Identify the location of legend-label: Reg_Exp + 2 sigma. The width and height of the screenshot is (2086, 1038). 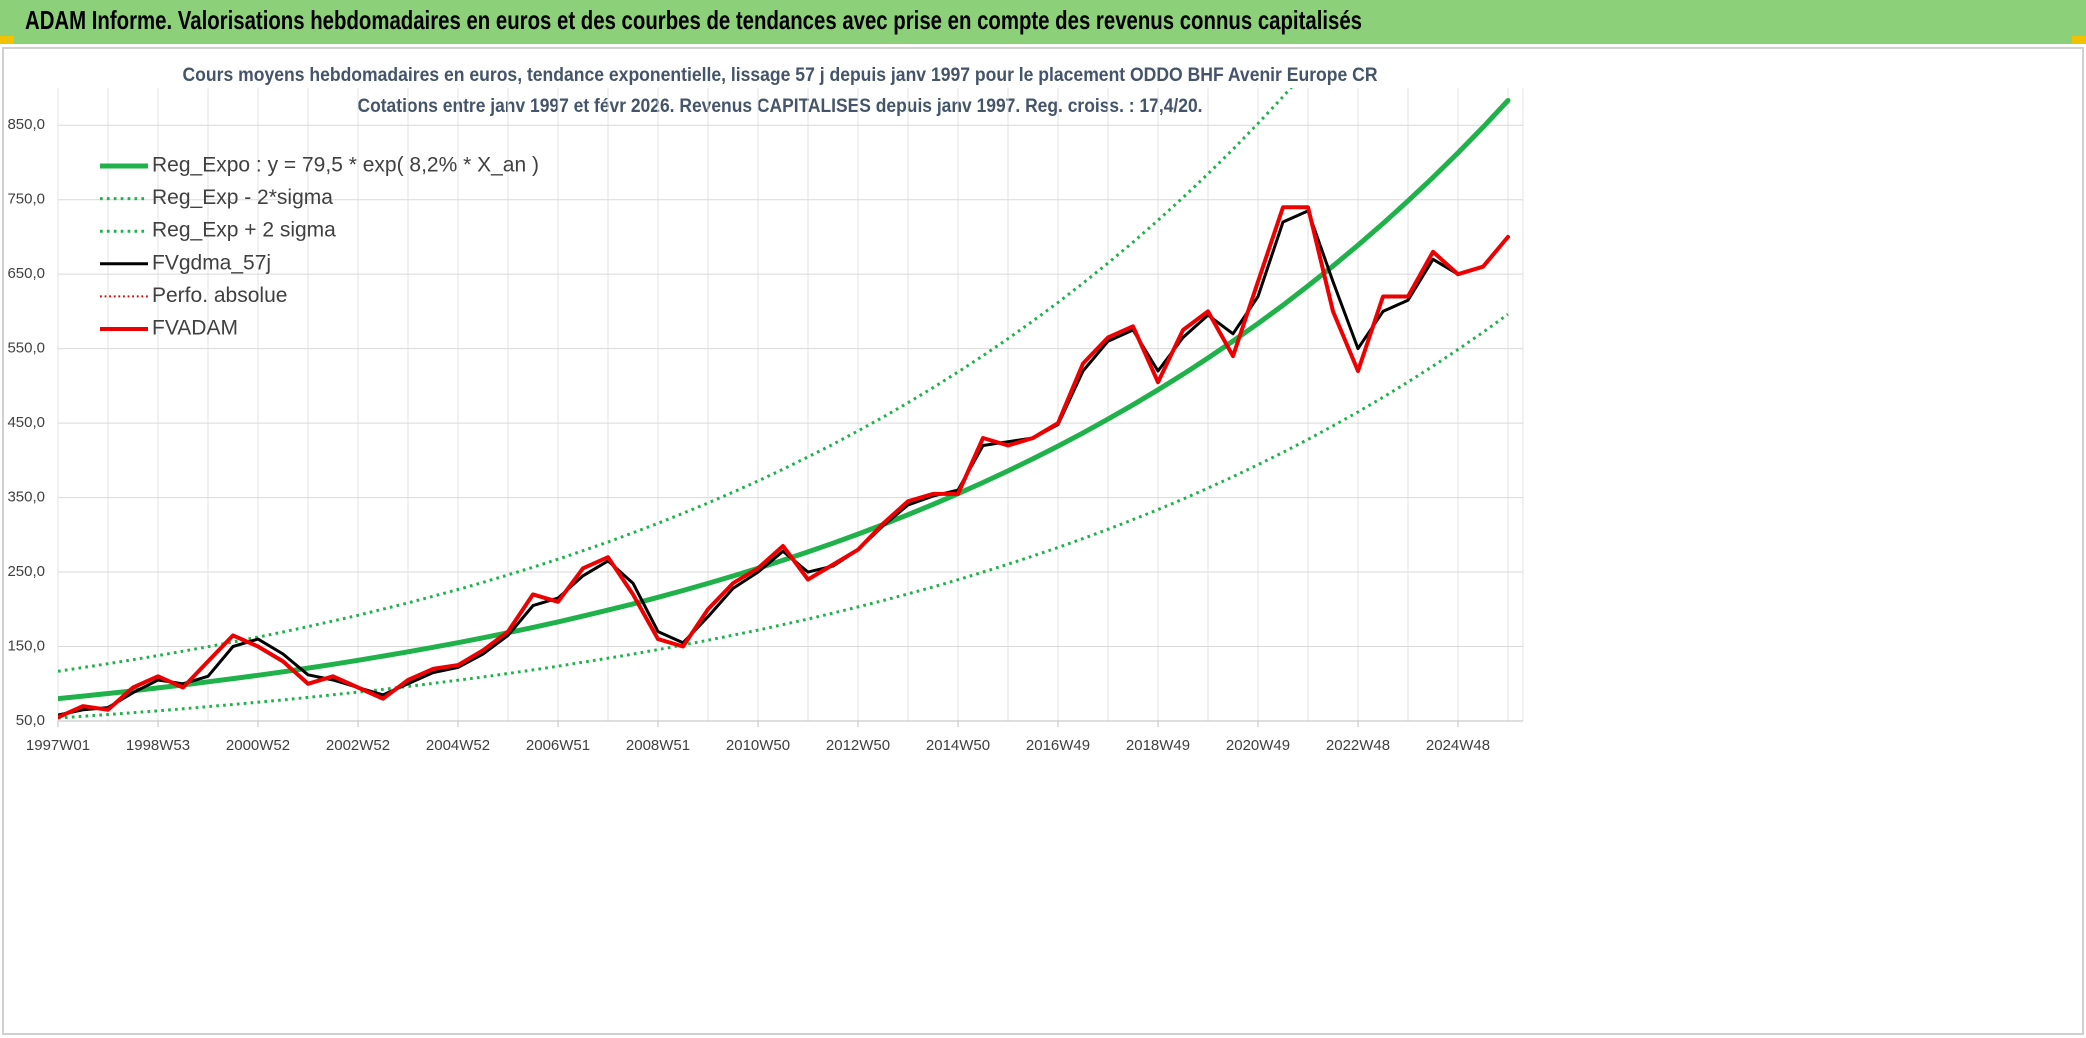
(244, 230).